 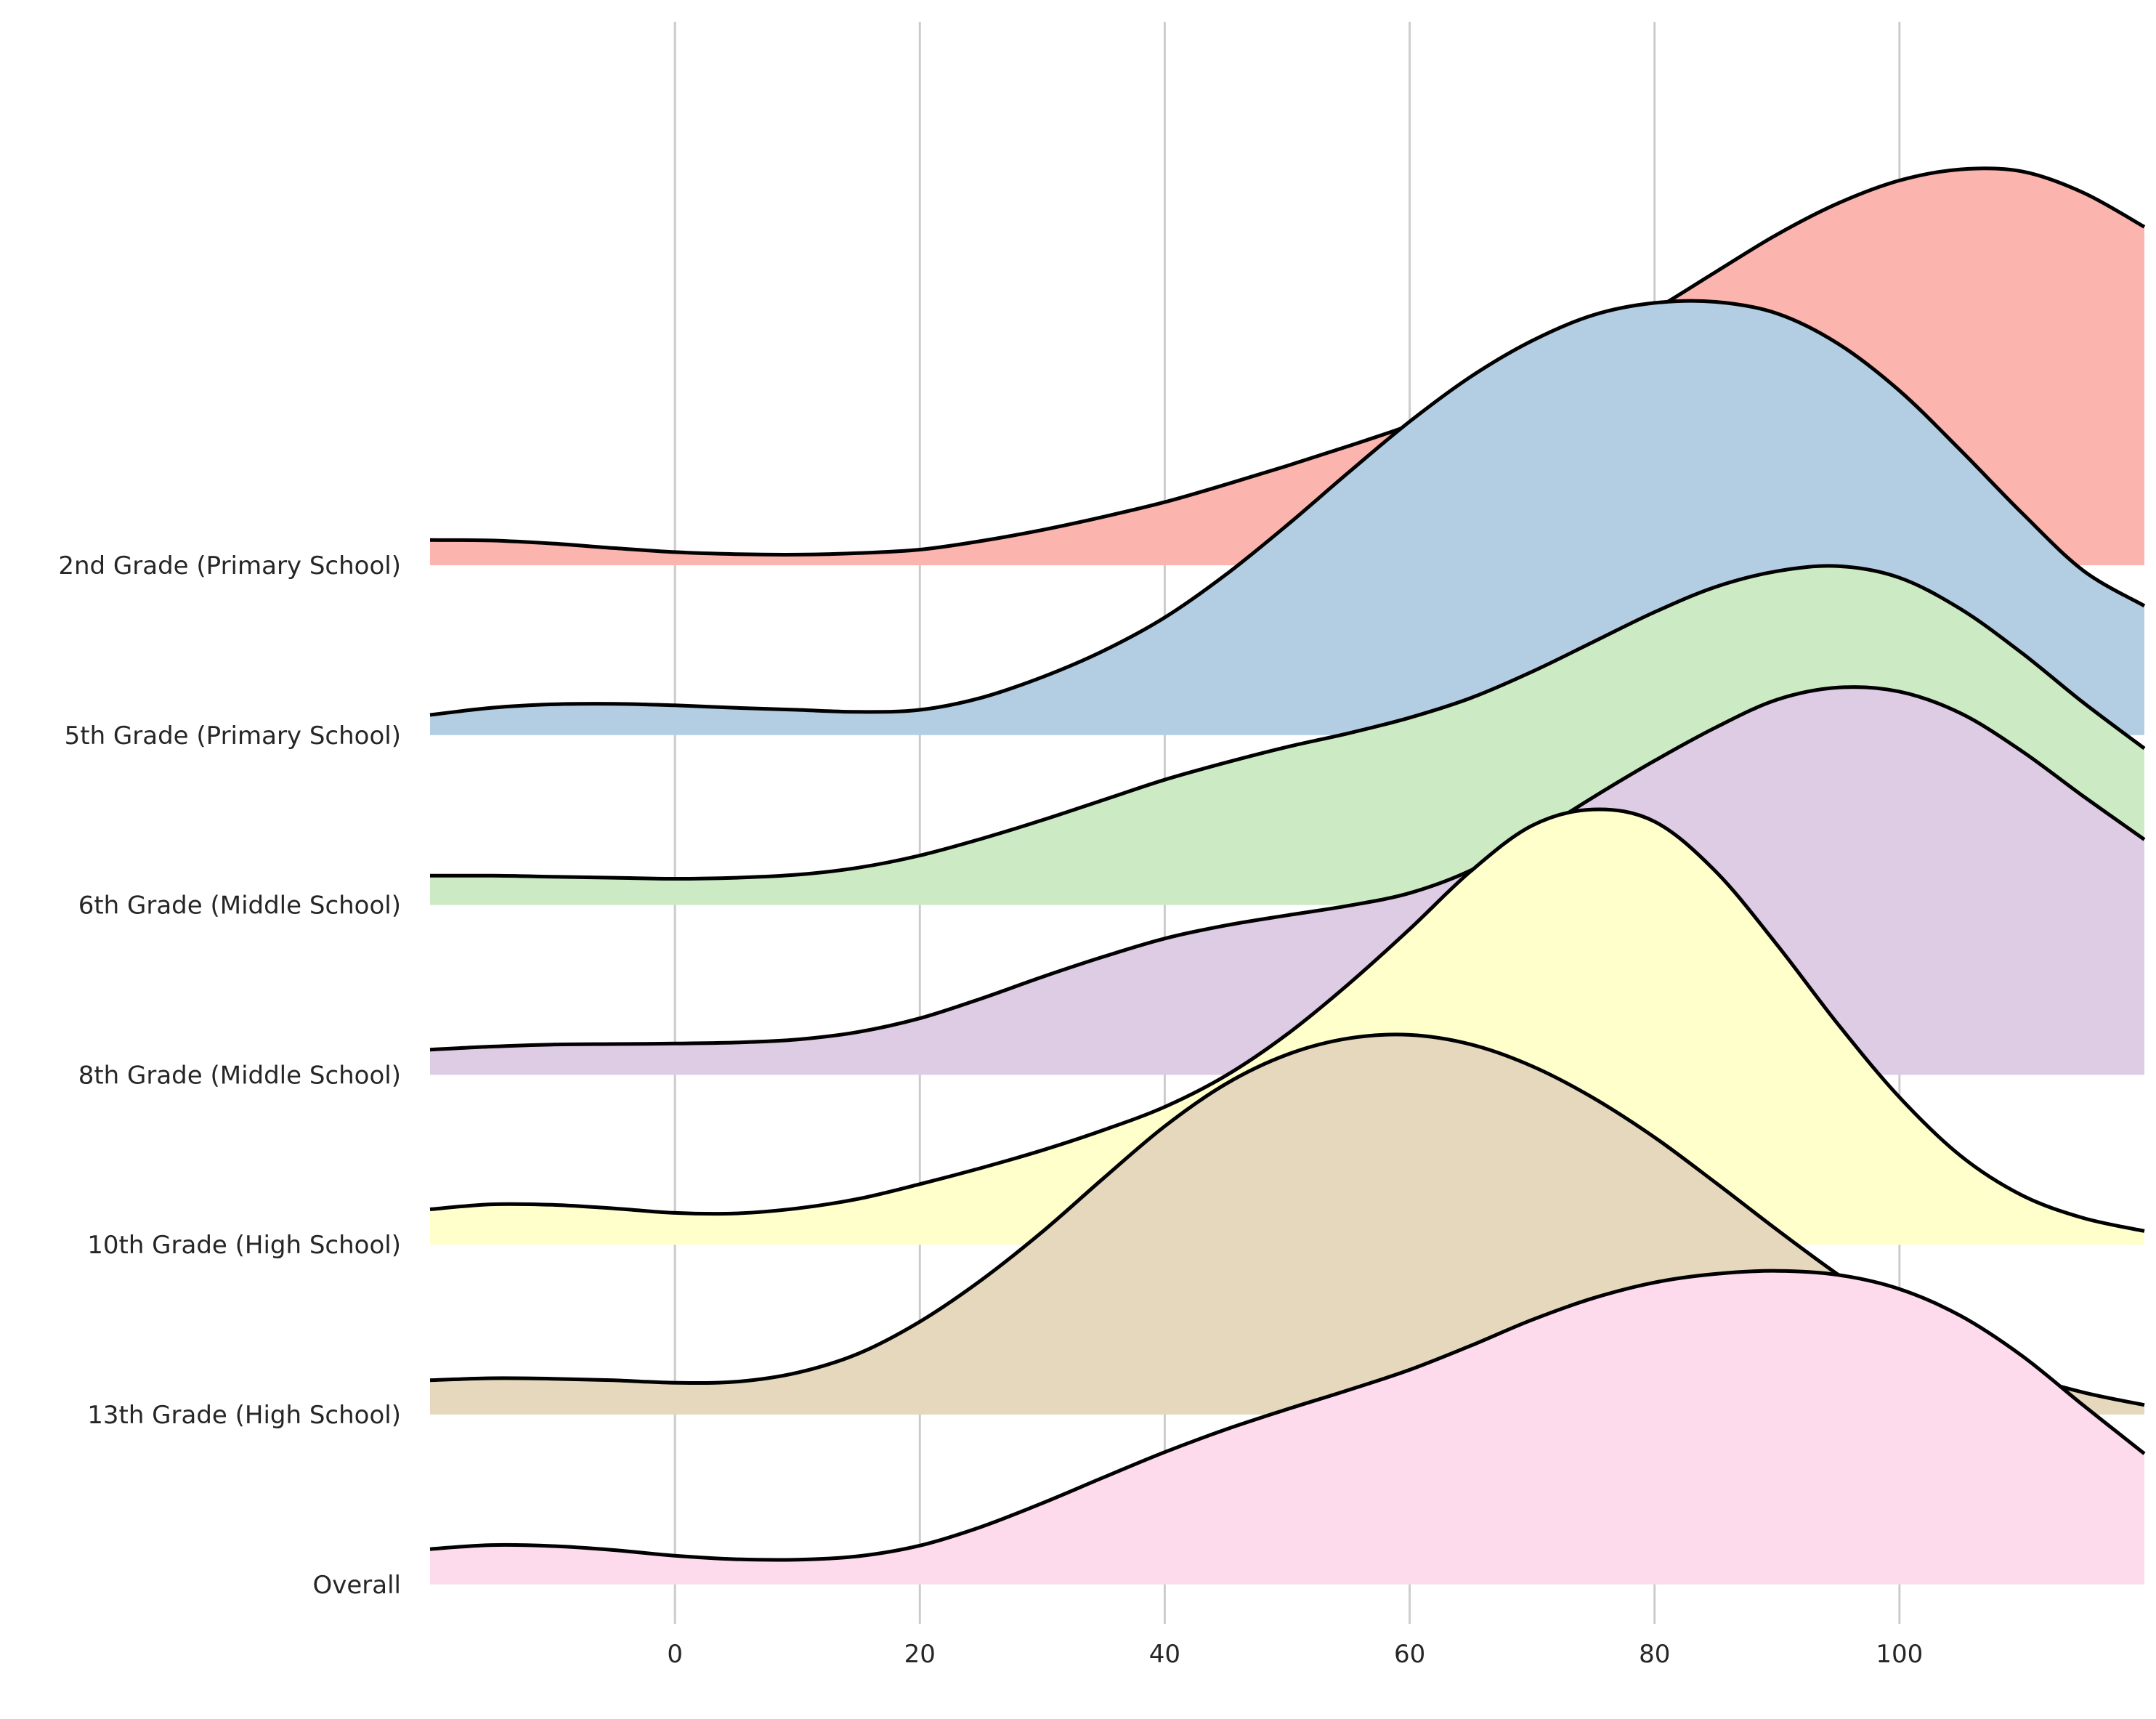 What do you see at coordinates (1287, 722) in the screenshot?
I see `ridge-outline-6th-grade-middle-school` at bounding box center [1287, 722].